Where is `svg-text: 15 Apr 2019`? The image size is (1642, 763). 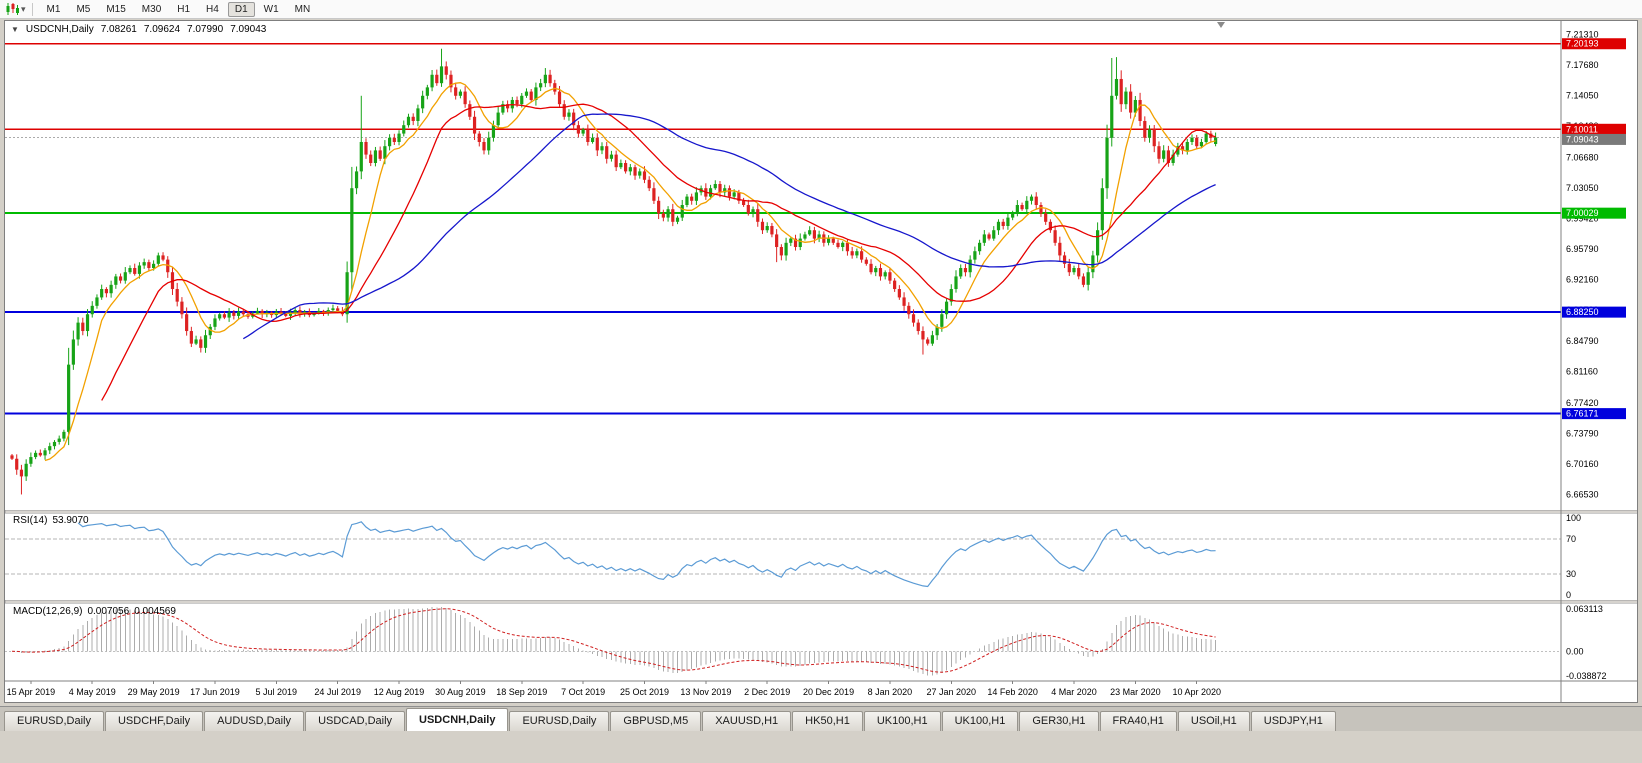 svg-text: 15 Apr 2019 is located at coordinates (31, 692).